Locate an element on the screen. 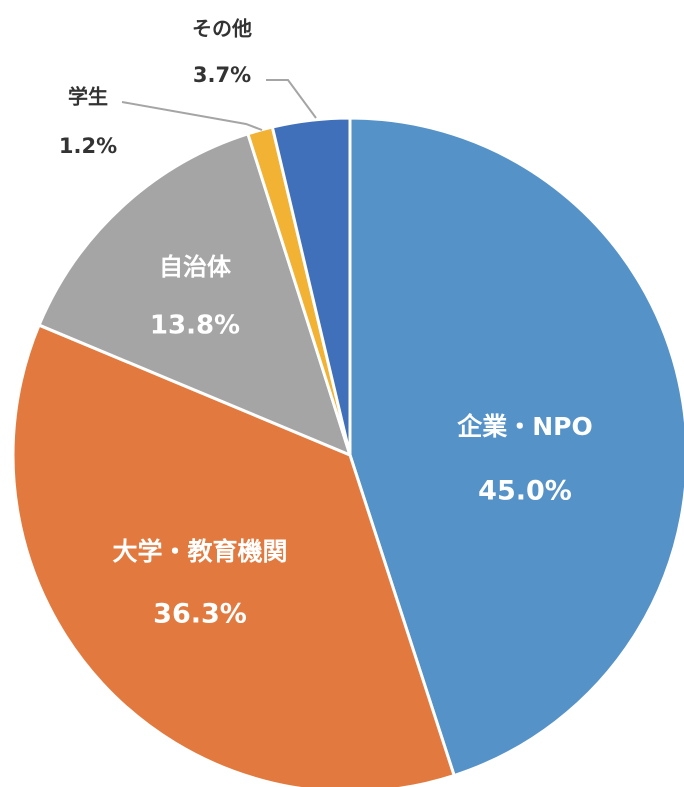 This screenshot has height=787, width=684. value-label: 1.2% is located at coordinates (88, 146).